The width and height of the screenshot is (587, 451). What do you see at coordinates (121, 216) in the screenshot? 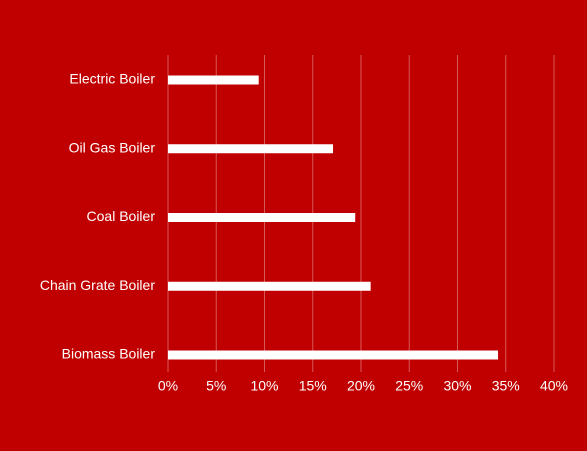
I see `y-tick-label: Coal Boiler` at bounding box center [121, 216].